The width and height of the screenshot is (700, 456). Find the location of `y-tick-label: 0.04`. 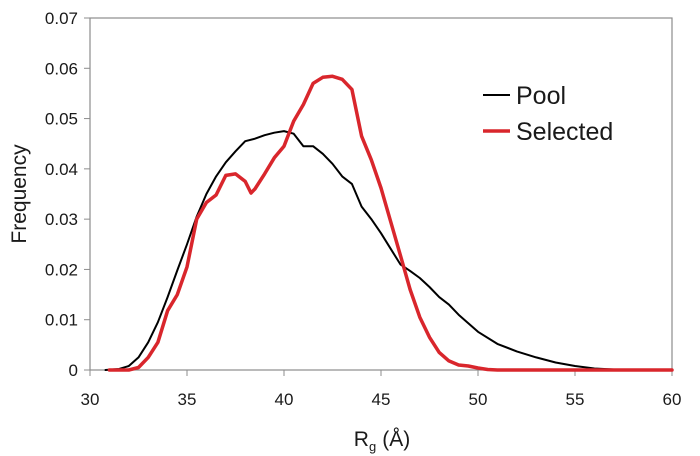

y-tick-label: 0.04 is located at coordinates (61, 169).